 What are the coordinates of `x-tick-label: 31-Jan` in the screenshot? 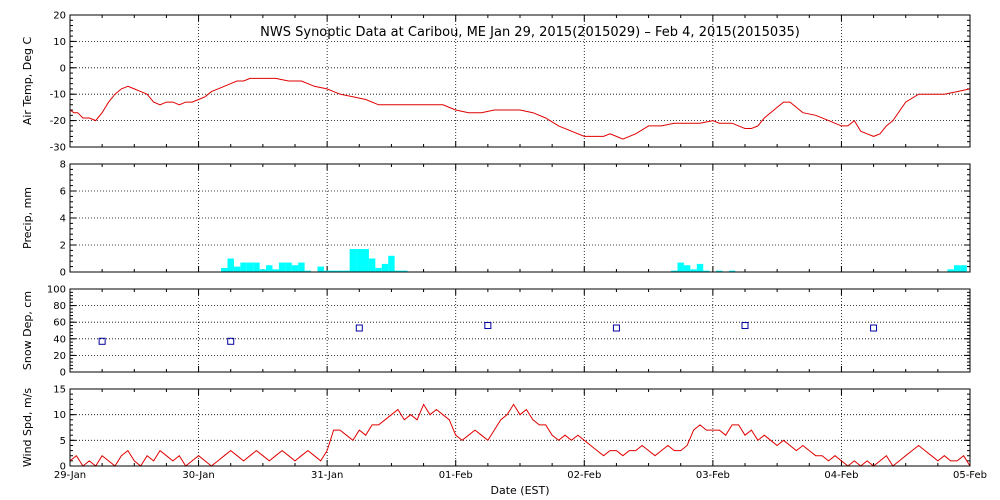 It's located at (327, 475).